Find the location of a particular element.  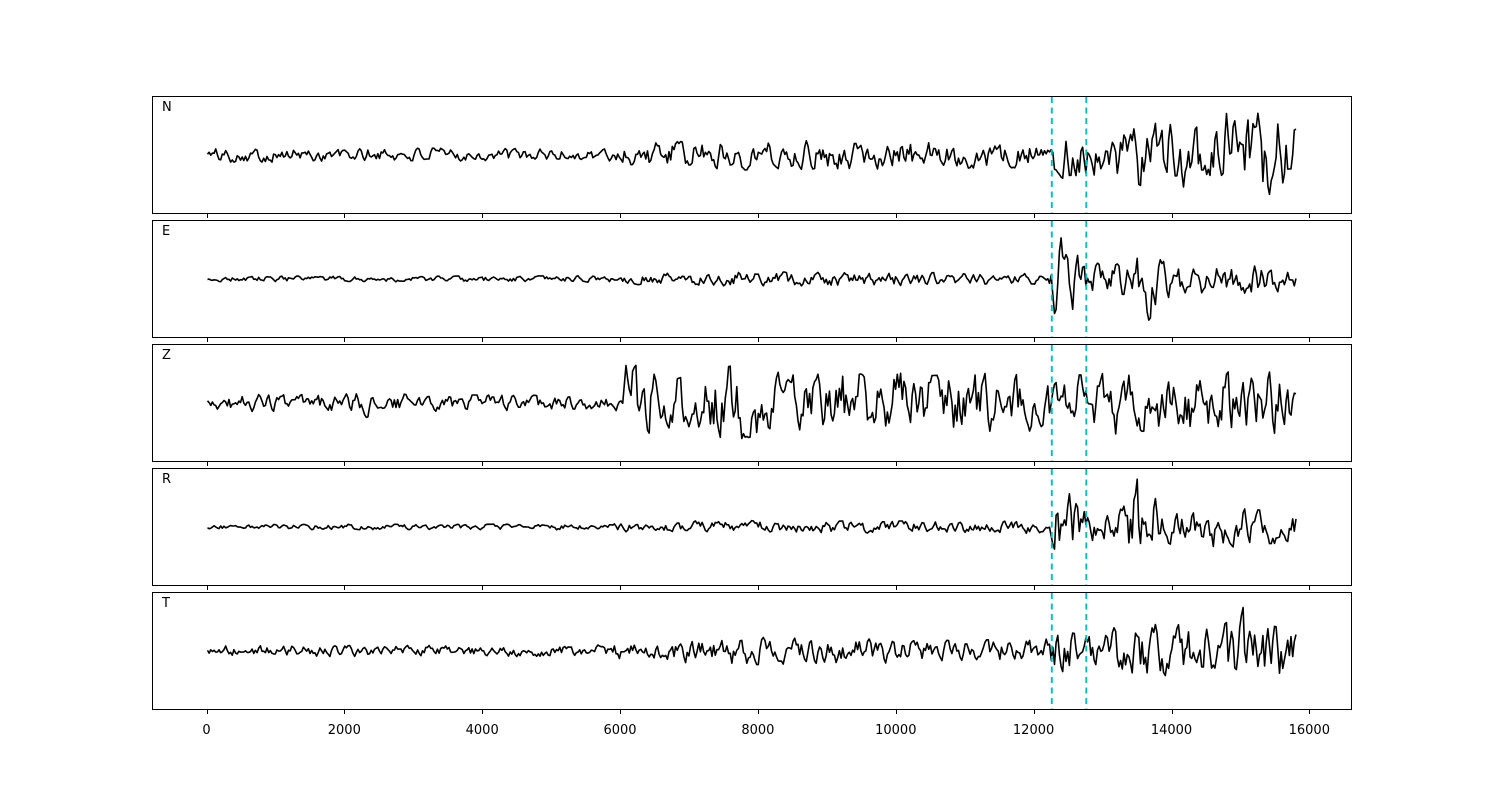

channel-label-n: N is located at coordinates (167, 107).